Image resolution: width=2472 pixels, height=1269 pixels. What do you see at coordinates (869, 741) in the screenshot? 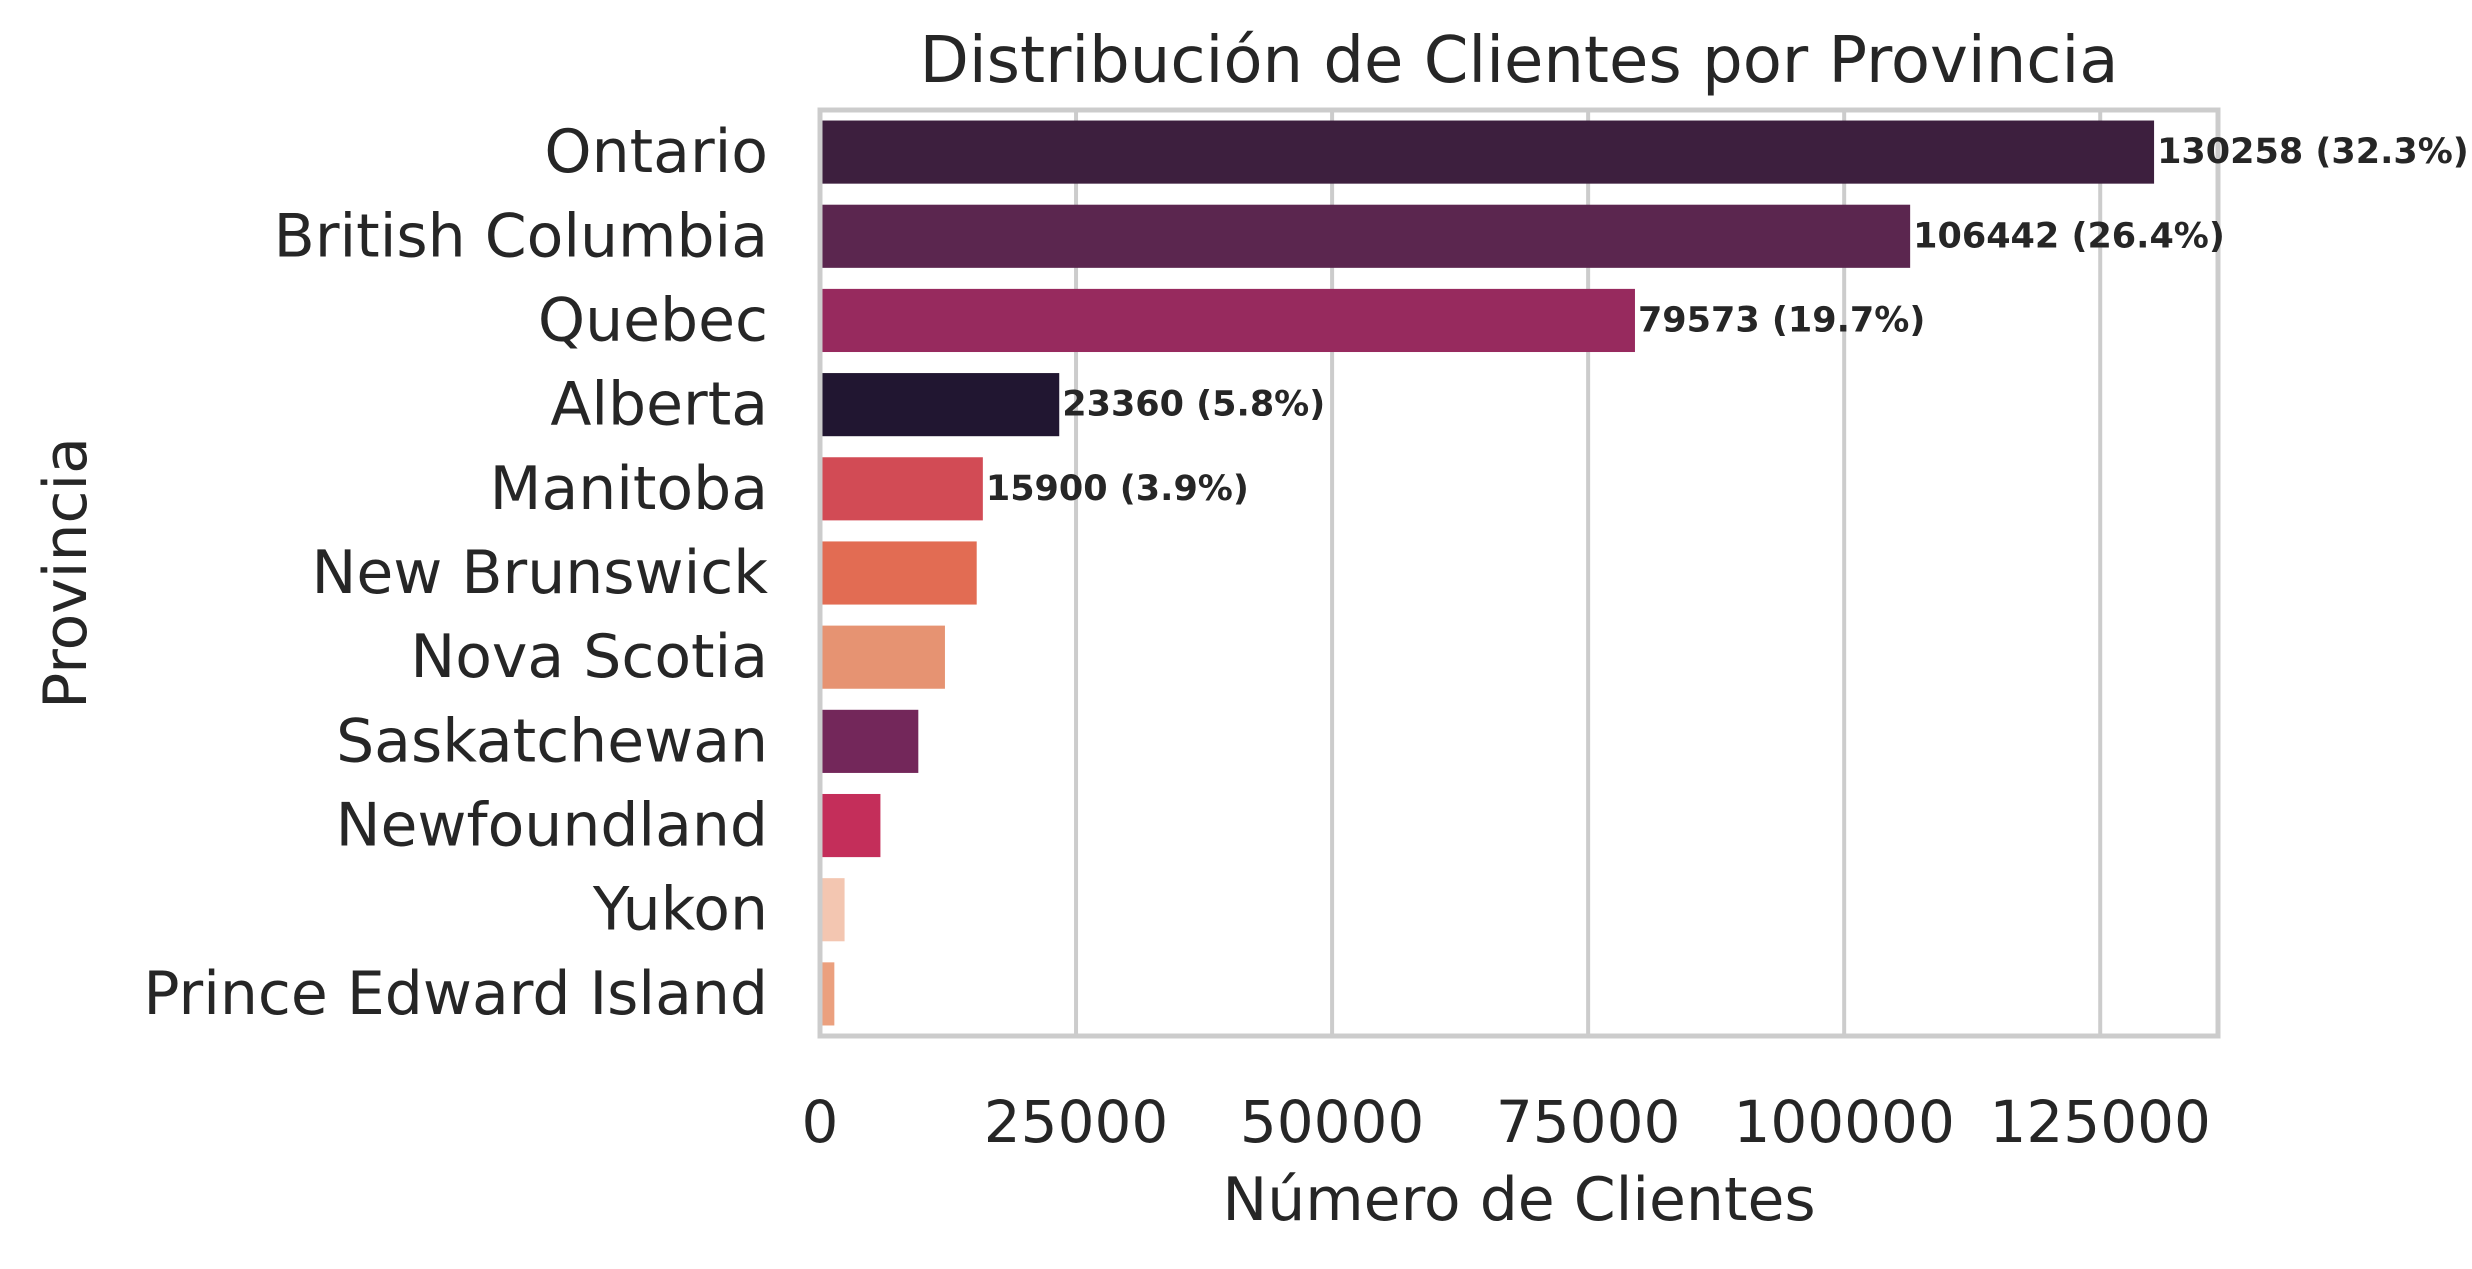
I see `bar-saskatchewan` at bounding box center [869, 741].